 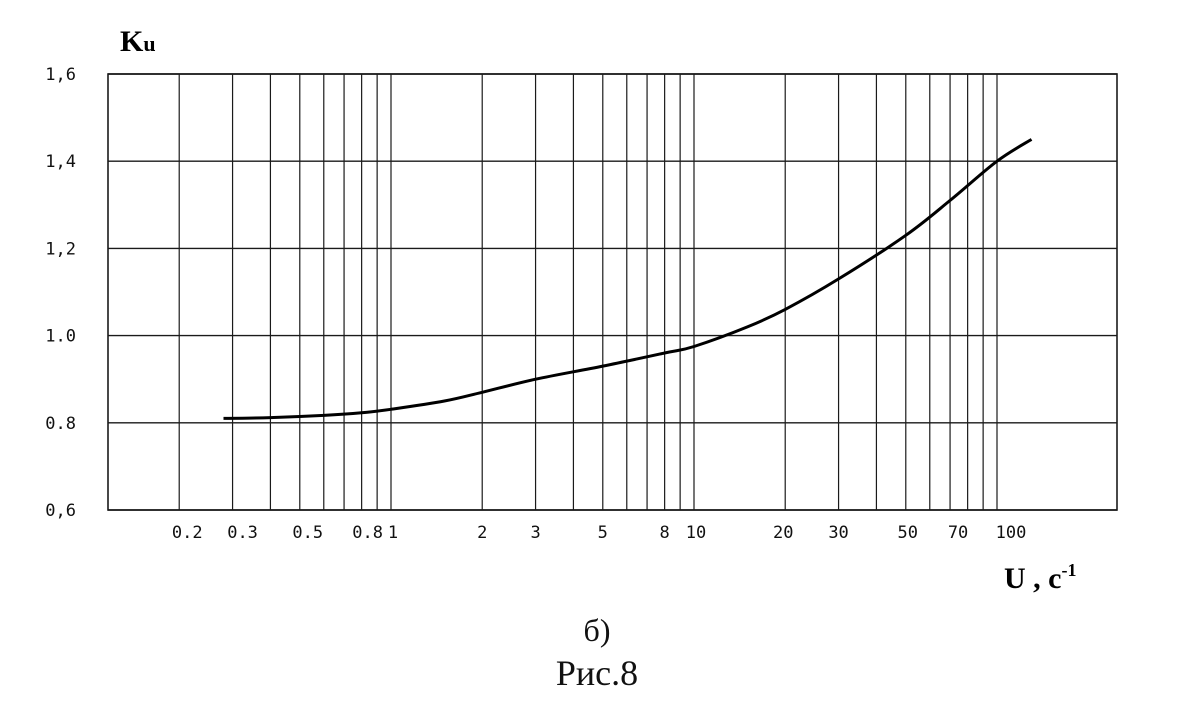 What do you see at coordinates (60, 75) in the screenshot?
I see `y-tick-label: 1,6` at bounding box center [60, 75].